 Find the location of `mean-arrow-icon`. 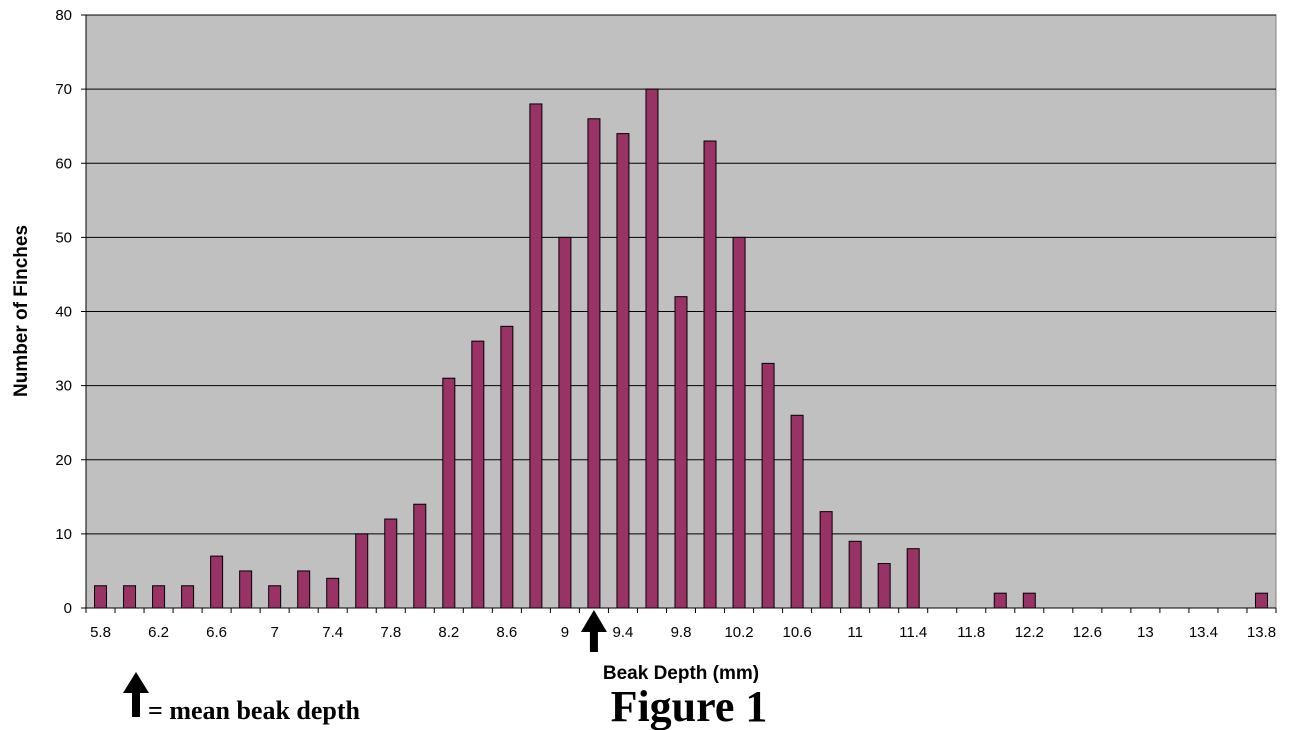

mean-arrow-icon is located at coordinates (593, 631).